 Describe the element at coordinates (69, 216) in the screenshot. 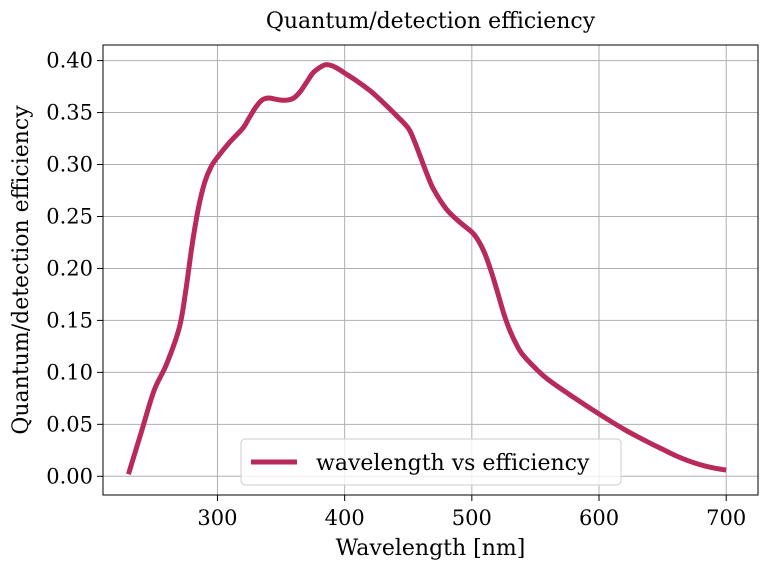

I see `y-tick-label: 0.25` at that location.